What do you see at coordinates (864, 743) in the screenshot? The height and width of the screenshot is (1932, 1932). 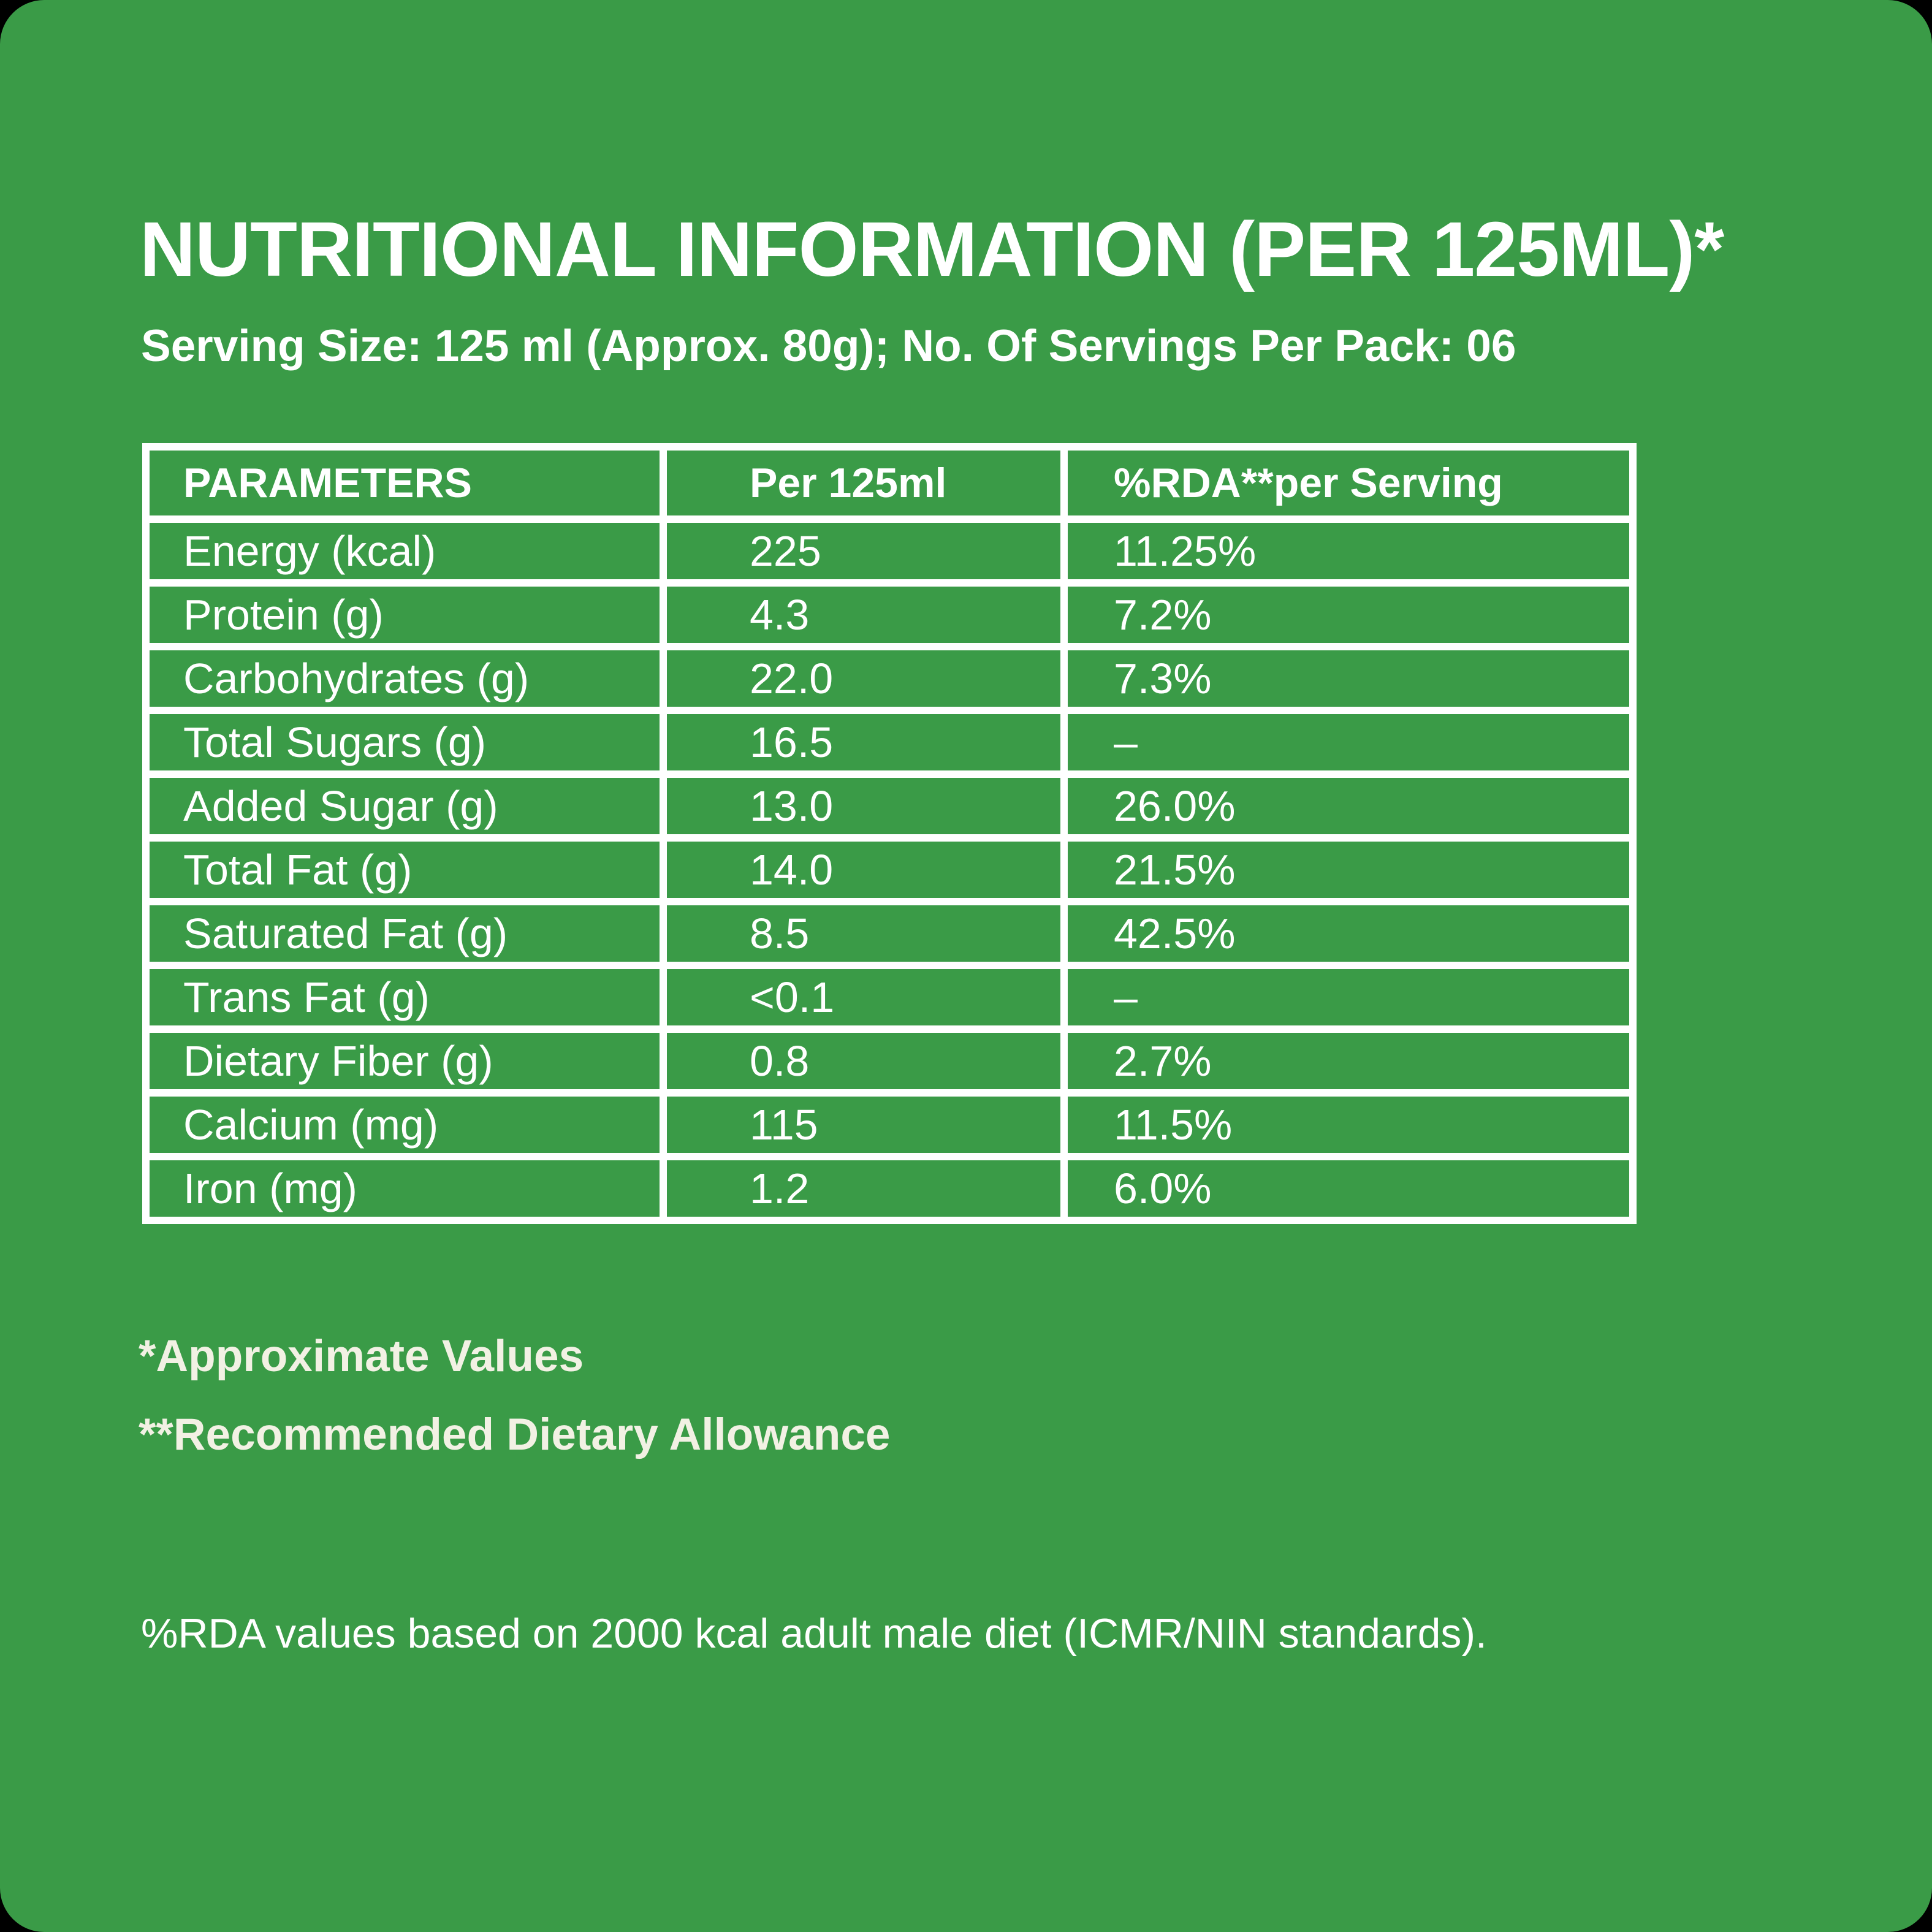 I see `row-value: 16.5` at bounding box center [864, 743].